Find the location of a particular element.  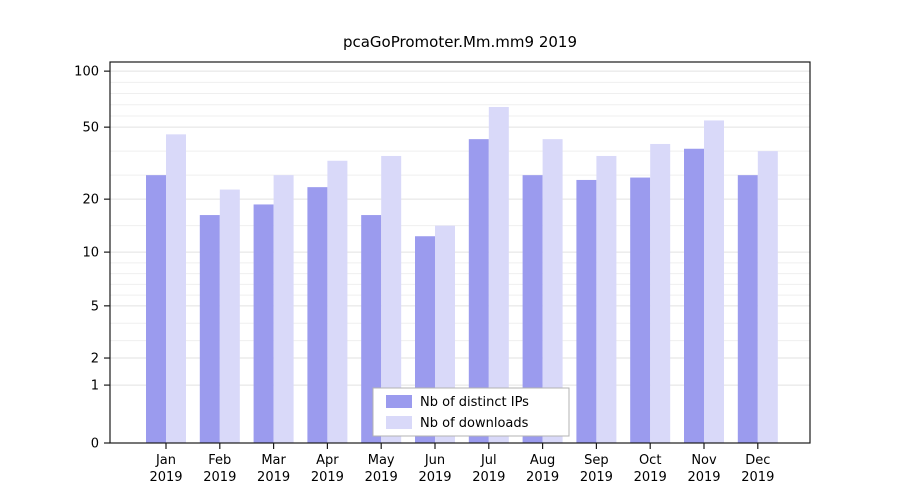

bar-downloads-apr is located at coordinates (337, 302).